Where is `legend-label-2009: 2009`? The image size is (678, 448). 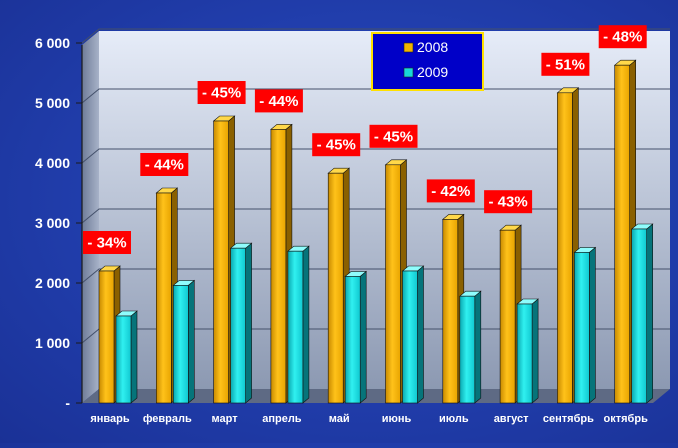
legend-label-2009: 2009 is located at coordinates (432, 72).